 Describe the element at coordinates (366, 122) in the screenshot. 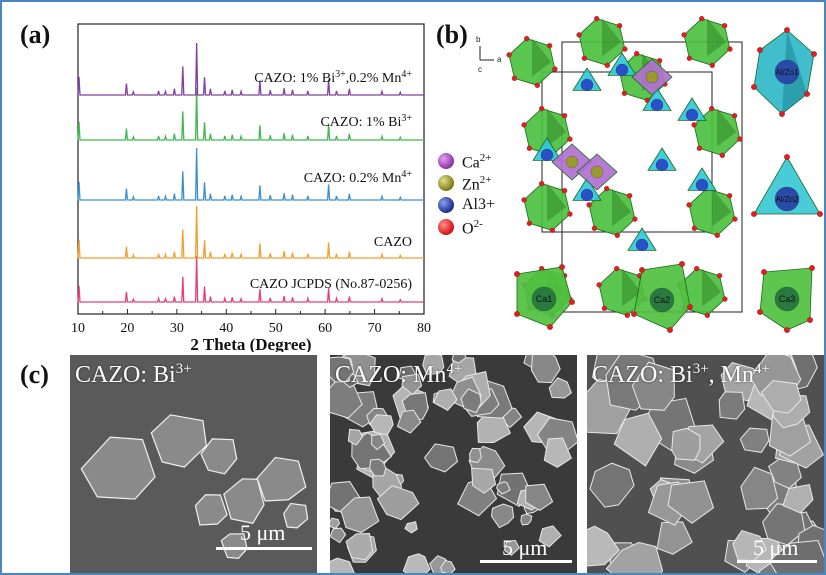

I see `series-label-3: CAZO: 1% Bi3+` at that location.